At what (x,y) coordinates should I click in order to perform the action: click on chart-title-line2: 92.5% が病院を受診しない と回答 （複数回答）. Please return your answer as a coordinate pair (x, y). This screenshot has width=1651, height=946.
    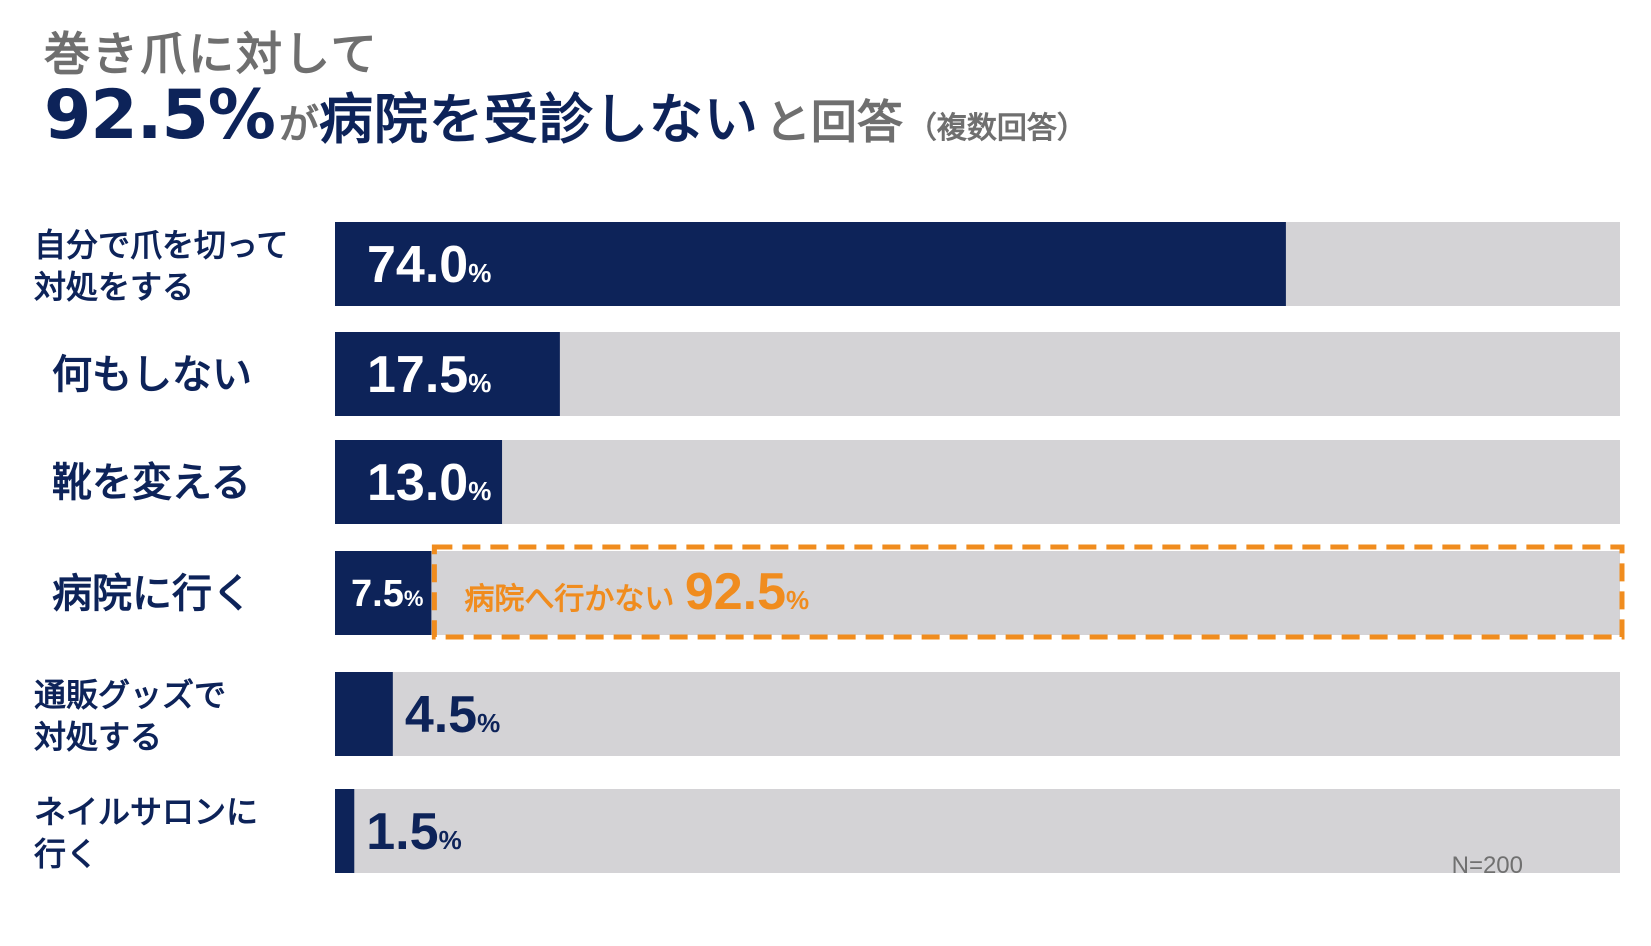
    Looking at the image, I should click on (565, 122).